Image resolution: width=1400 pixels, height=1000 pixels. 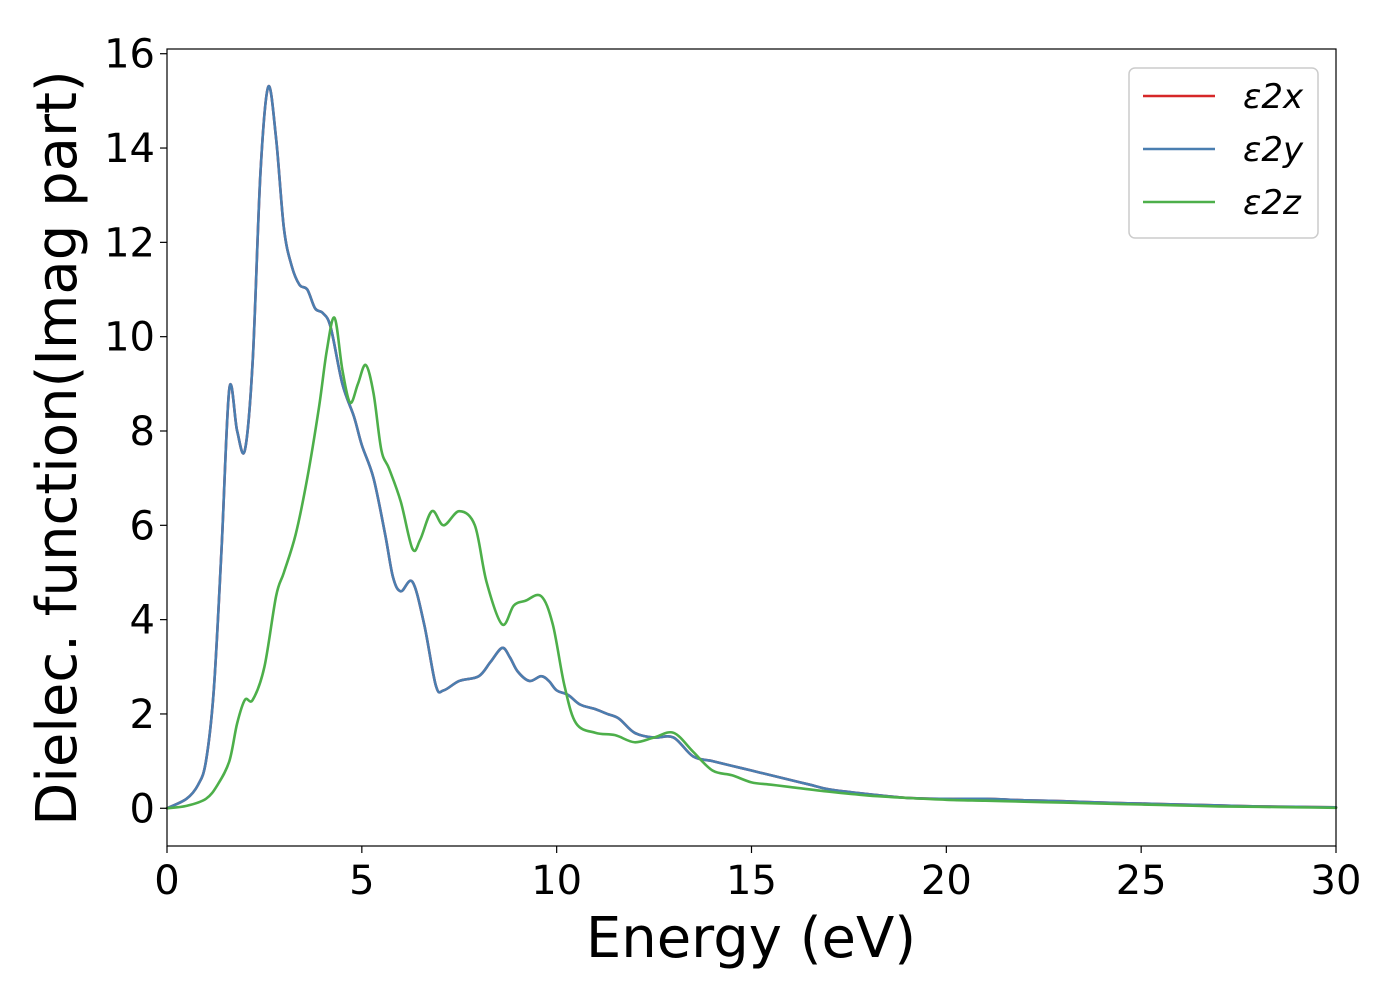 I want to click on y-tick-label: 12, so click(x=129, y=243).